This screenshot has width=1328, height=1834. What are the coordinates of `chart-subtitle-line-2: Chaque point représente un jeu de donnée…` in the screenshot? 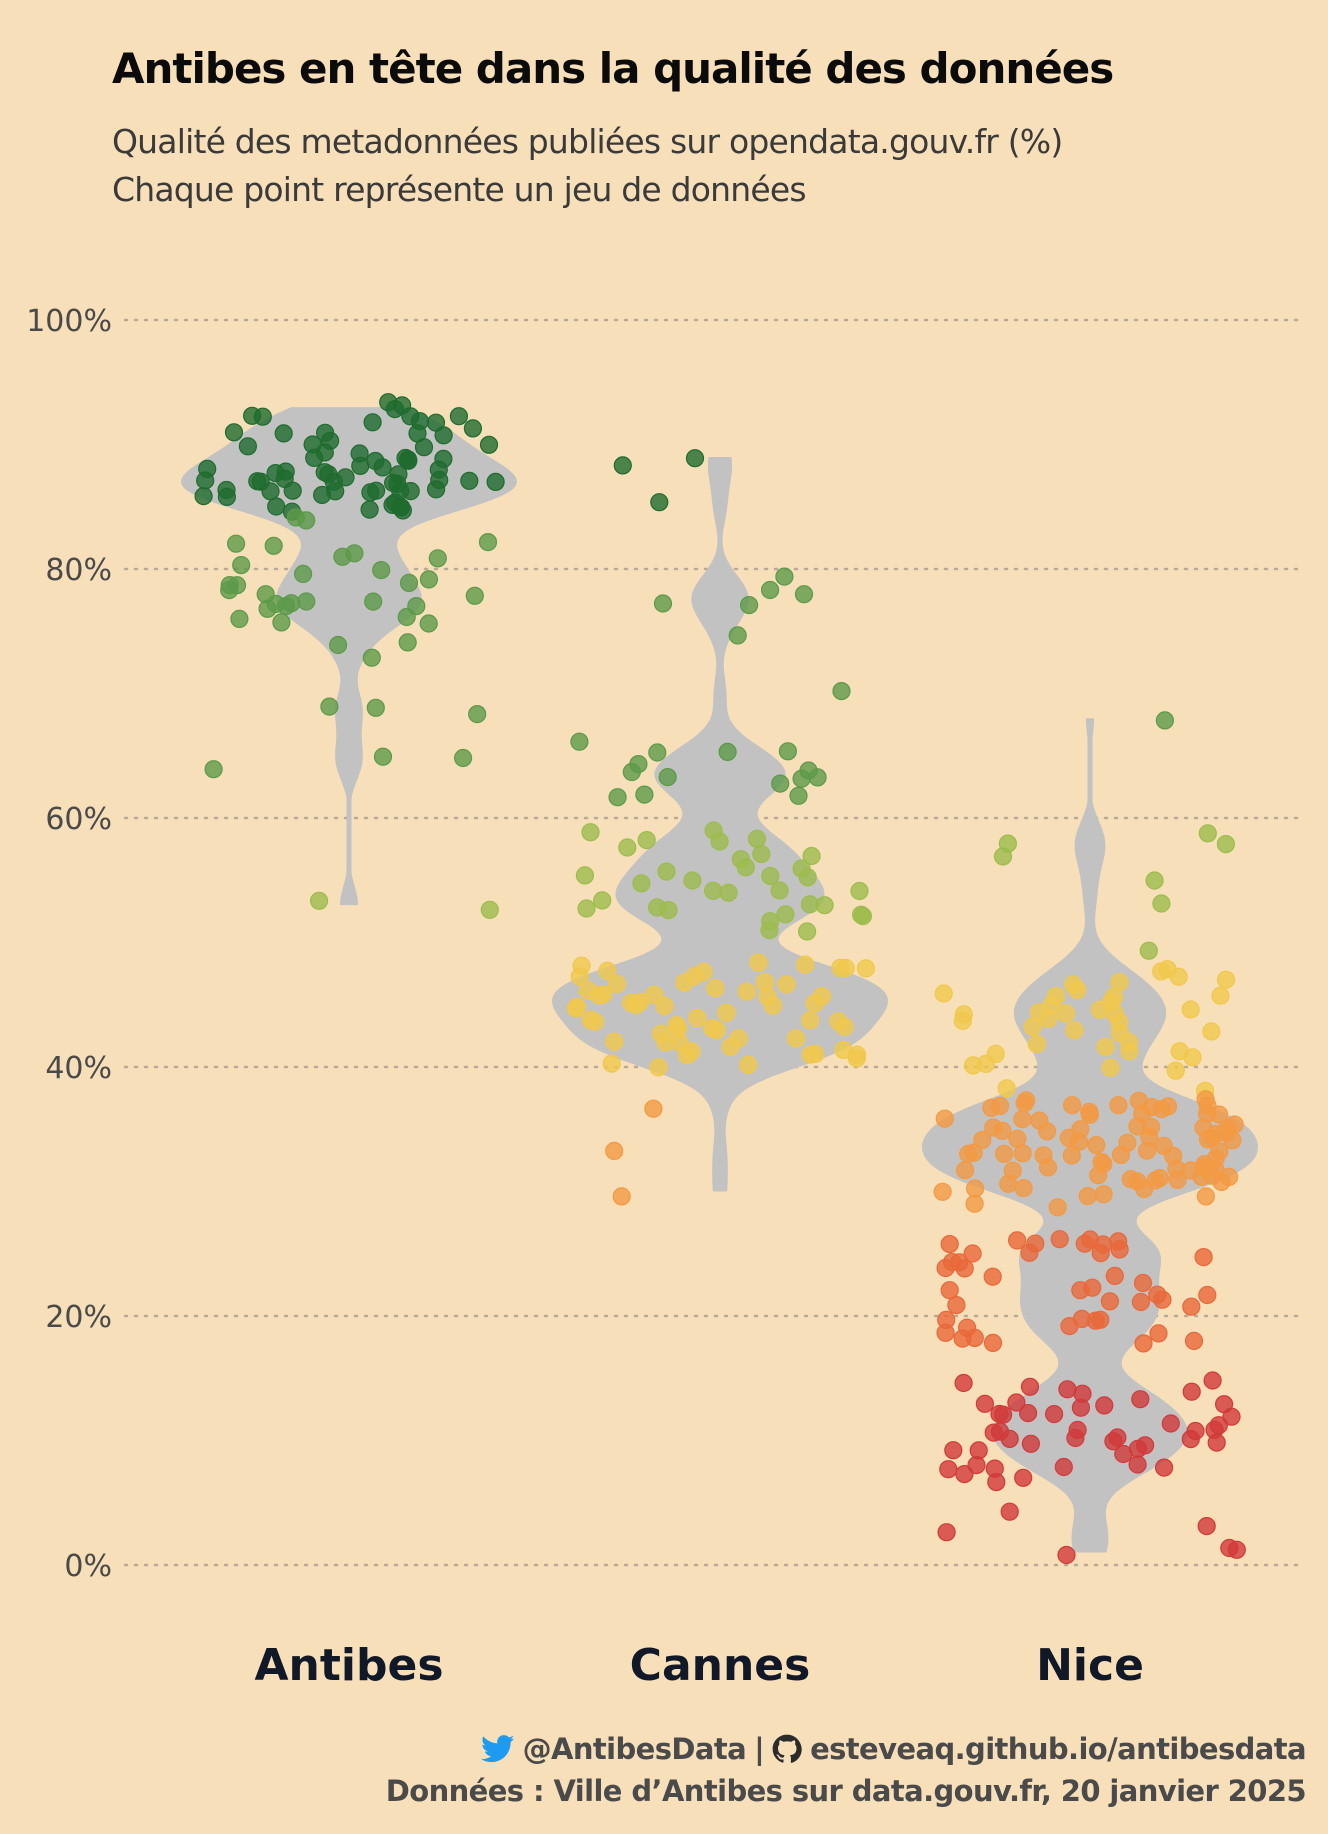 It's located at (459, 189).